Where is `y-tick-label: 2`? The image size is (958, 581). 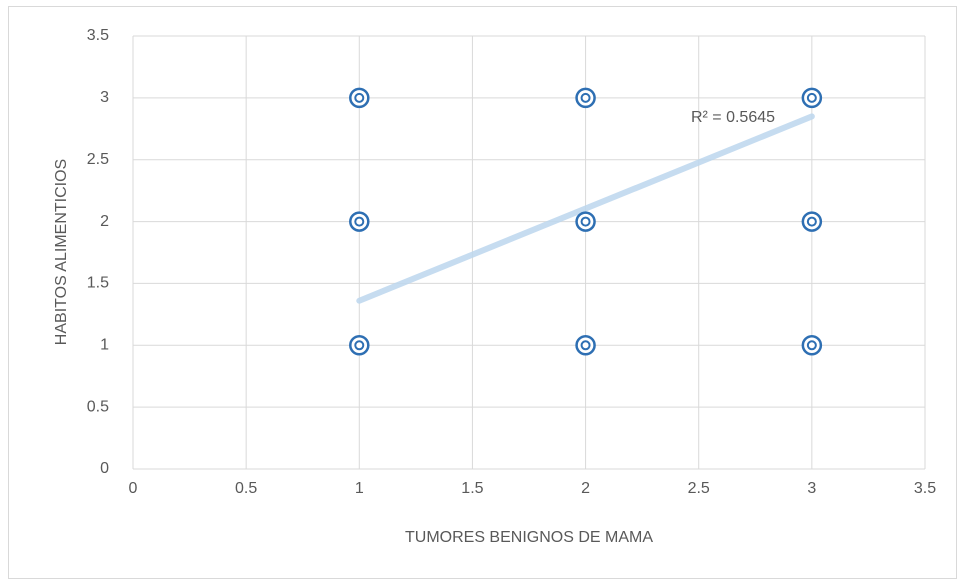 y-tick-label: 2 is located at coordinates (104, 221).